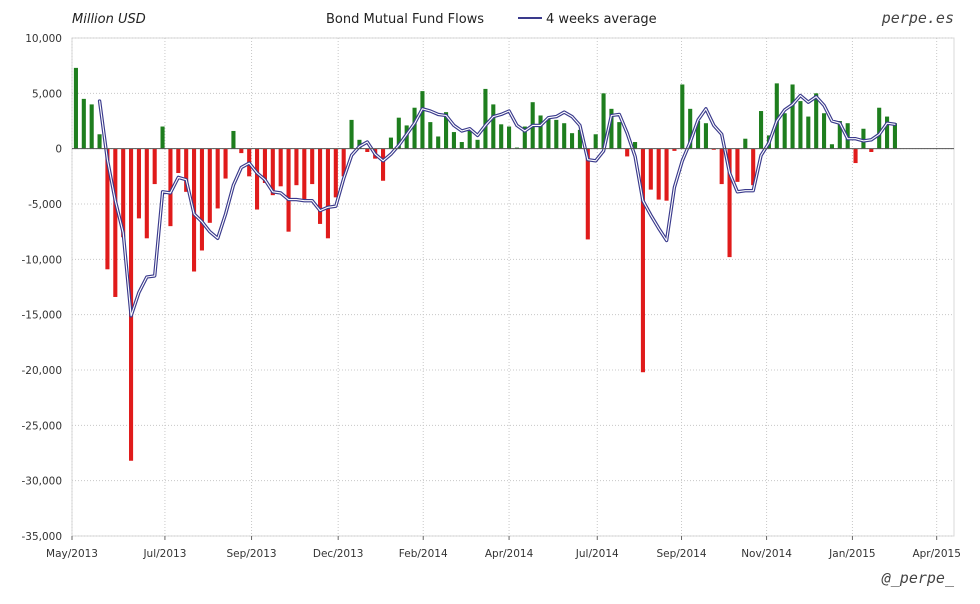 Image resolution: width=980 pixels, height=604 pixels. What do you see at coordinates (41, 482) in the screenshot?
I see `y-tick-label: -30,000` at bounding box center [41, 482].